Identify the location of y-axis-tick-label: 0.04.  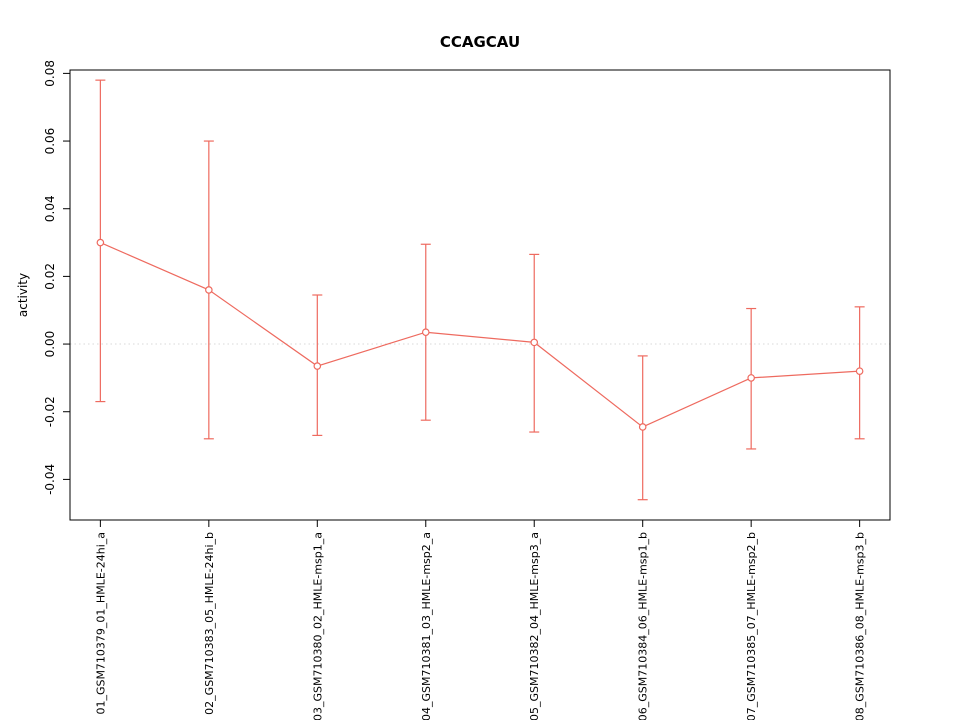
(50, 208).